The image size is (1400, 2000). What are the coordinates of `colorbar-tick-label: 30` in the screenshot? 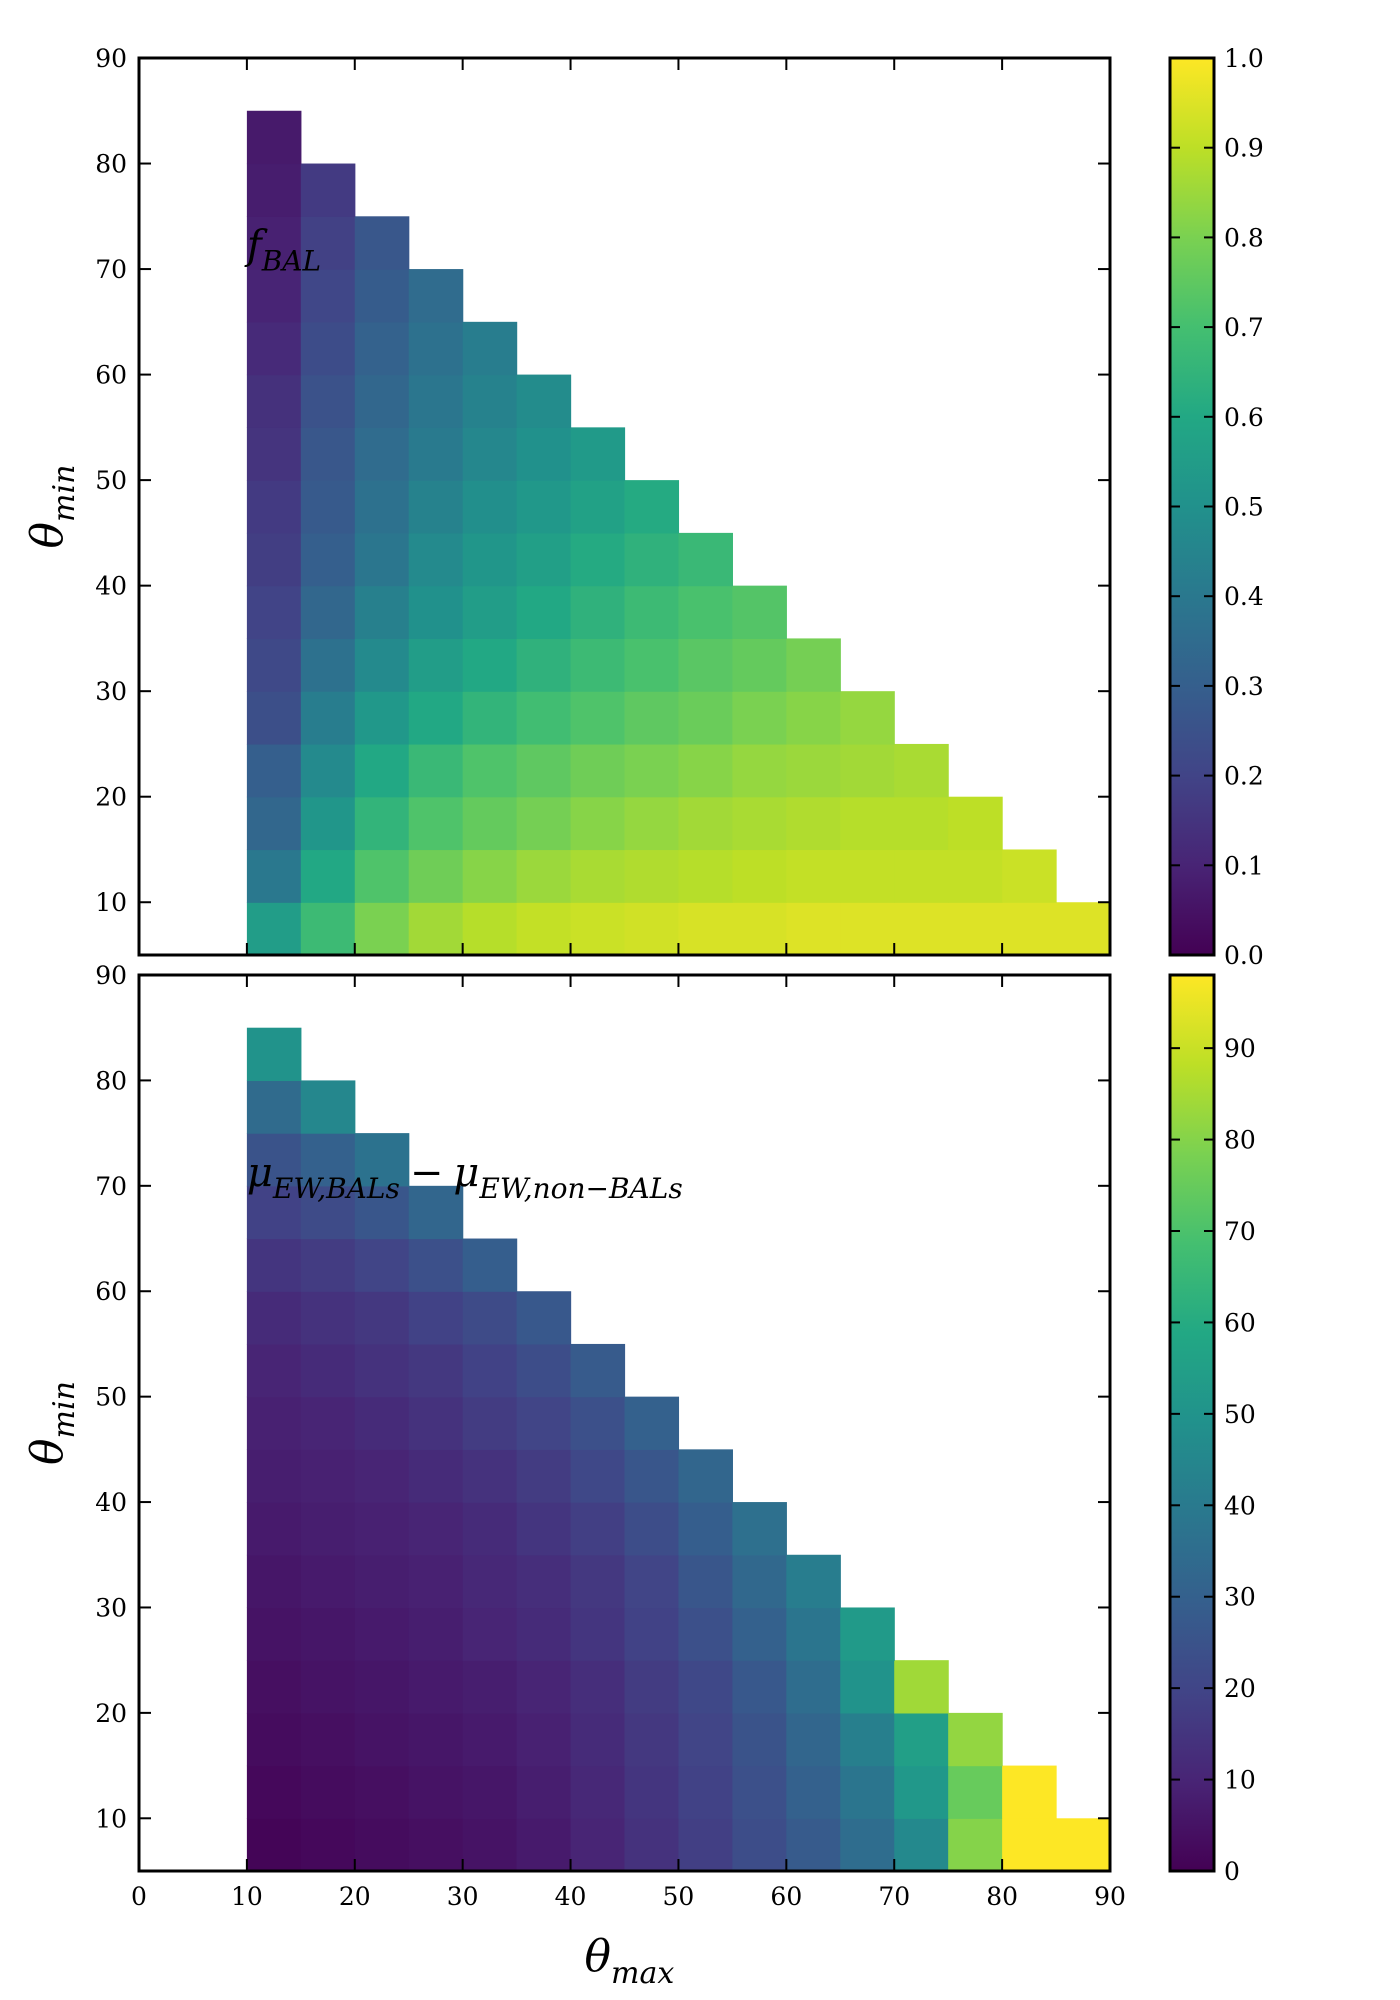 It's located at (1240, 1597).